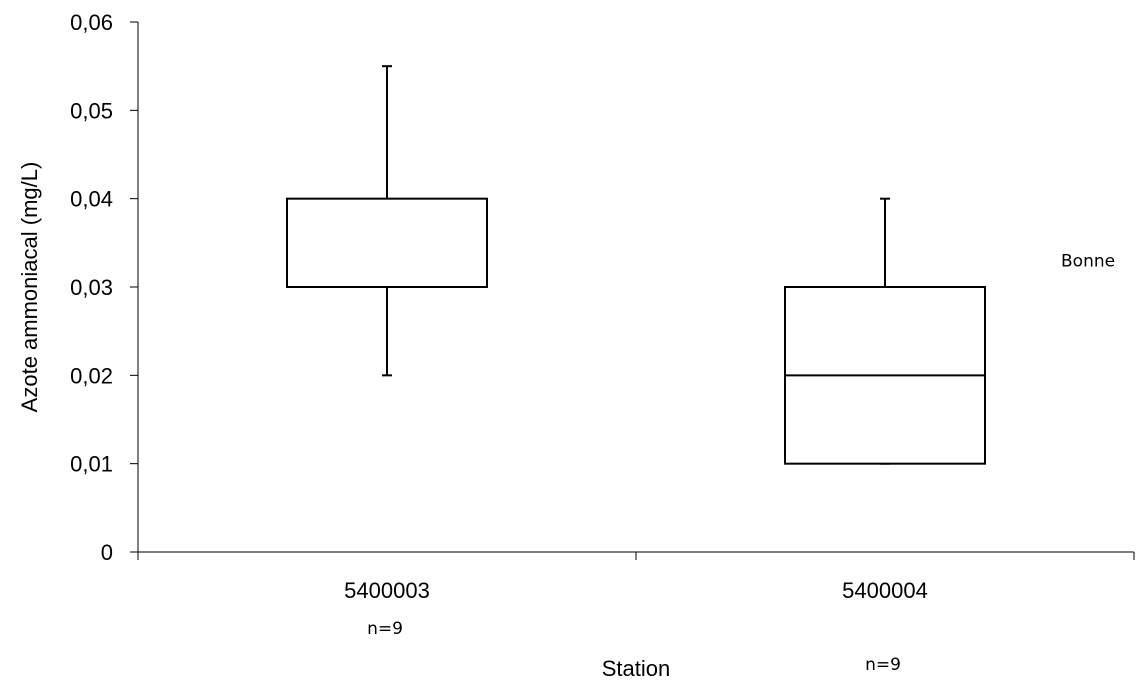 The width and height of the screenshot is (1138, 683). What do you see at coordinates (29, 287) in the screenshot?
I see `y-axis-title: Azote ammoniacal (mg/L)` at bounding box center [29, 287].